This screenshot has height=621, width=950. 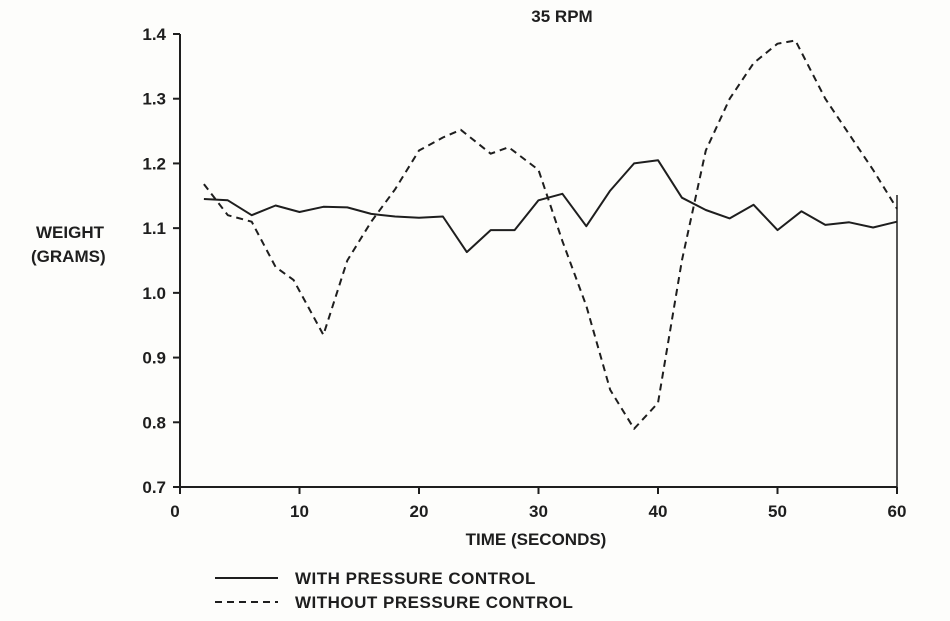 What do you see at coordinates (154, 34) in the screenshot?
I see `y-tick-label: 1.4` at bounding box center [154, 34].